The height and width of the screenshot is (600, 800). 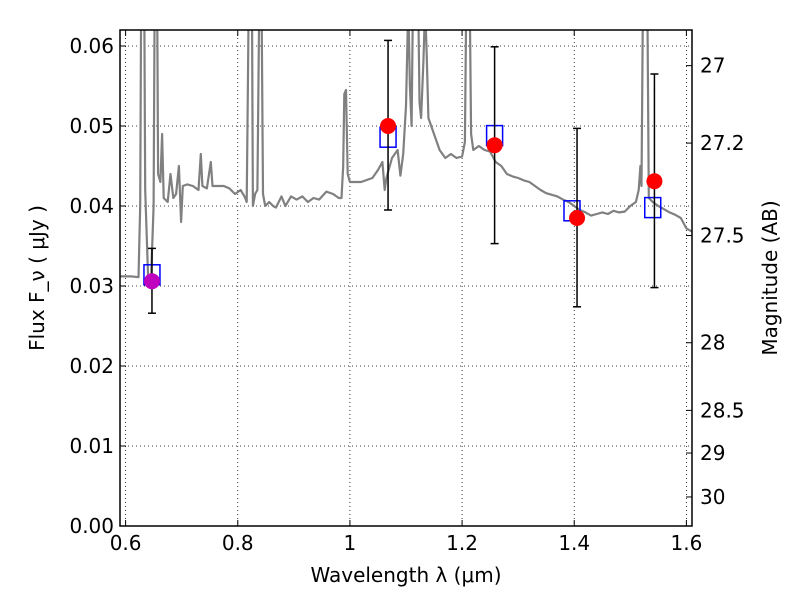 I want to click on right-tick-label: 29, so click(x=712, y=453).